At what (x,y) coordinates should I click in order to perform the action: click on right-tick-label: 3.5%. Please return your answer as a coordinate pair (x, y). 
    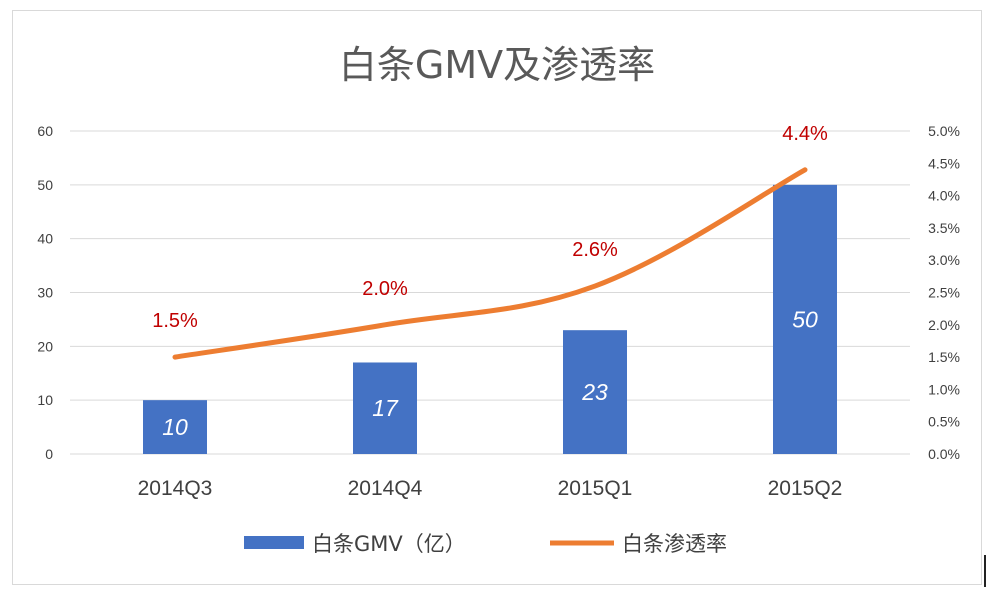
    Looking at the image, I should click on (944, 228).